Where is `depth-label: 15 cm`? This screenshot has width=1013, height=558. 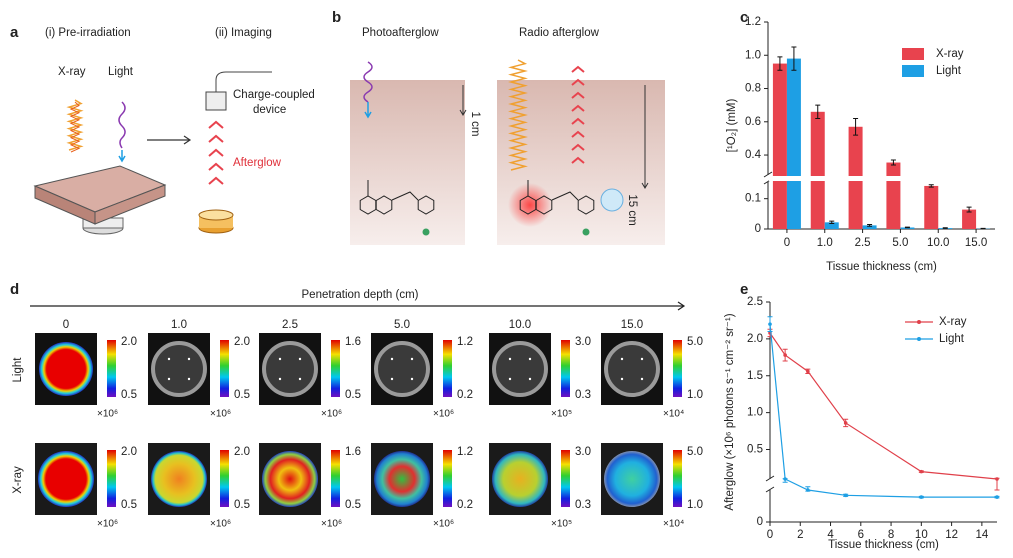
depth-label: 15 cm is located at coordinates (632, 209).